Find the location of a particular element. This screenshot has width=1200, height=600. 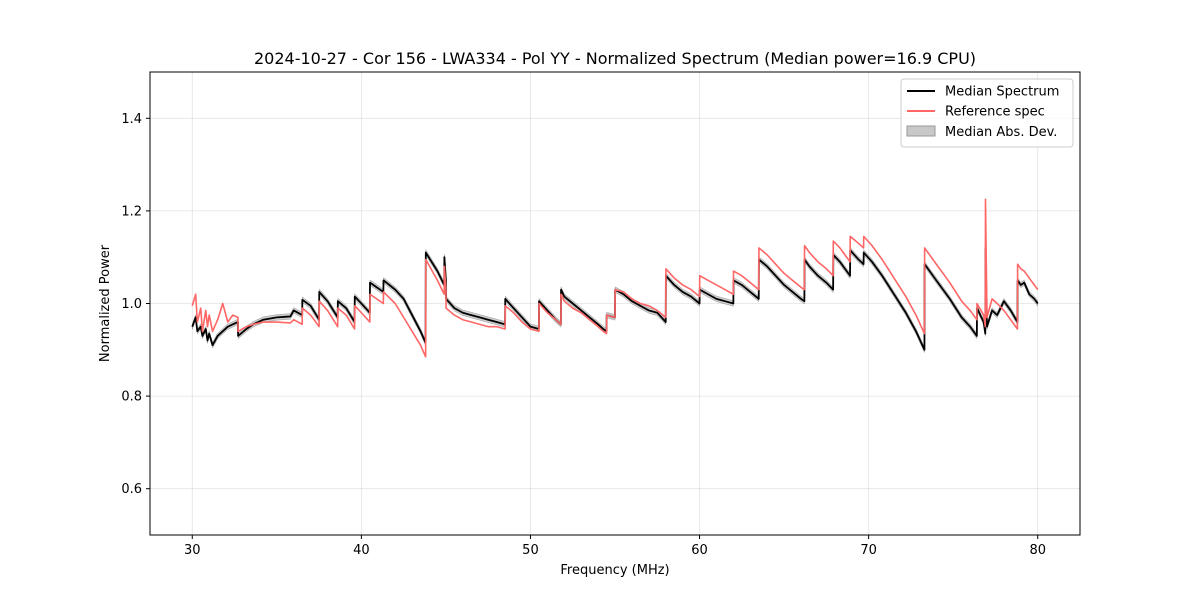

x-tick-label: 40 is located at coordinates (361, 550).